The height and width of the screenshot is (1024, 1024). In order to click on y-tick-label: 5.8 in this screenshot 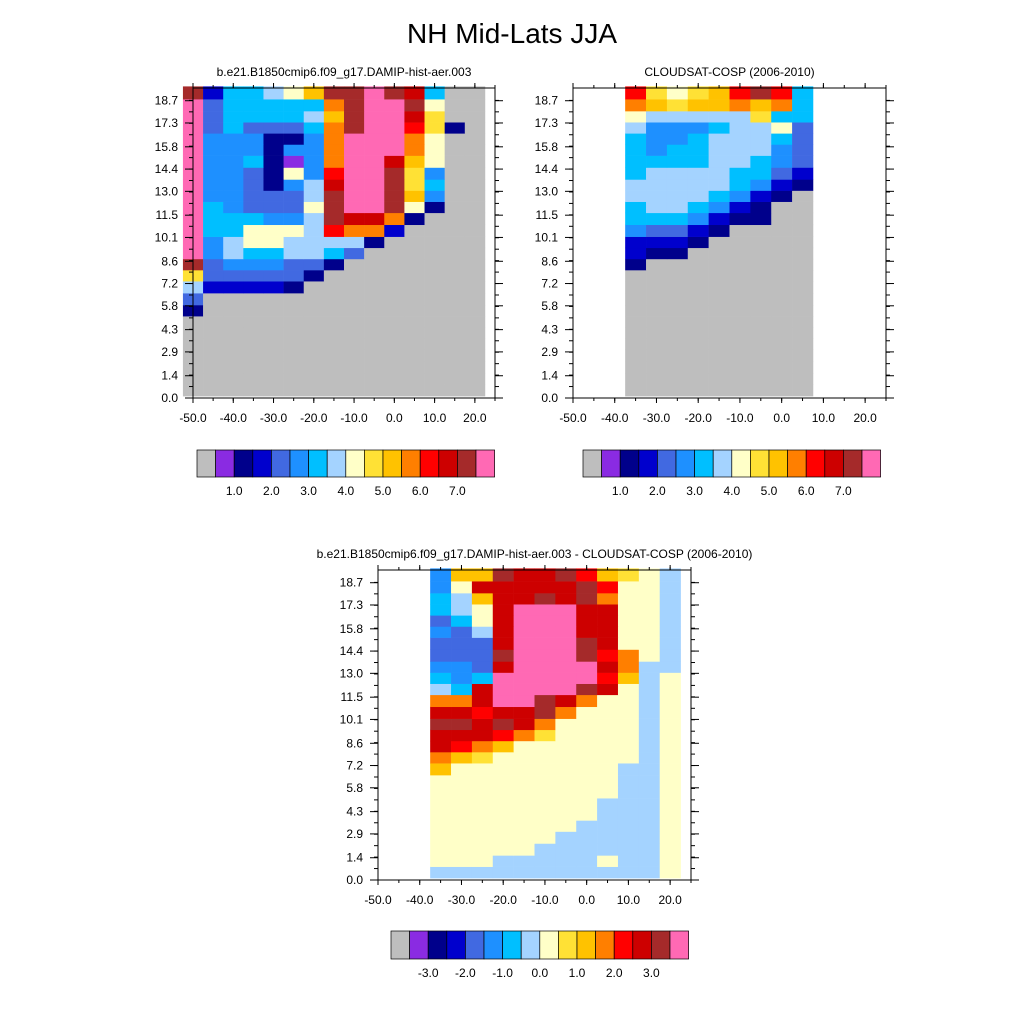, I will do `click(549, 306)`.